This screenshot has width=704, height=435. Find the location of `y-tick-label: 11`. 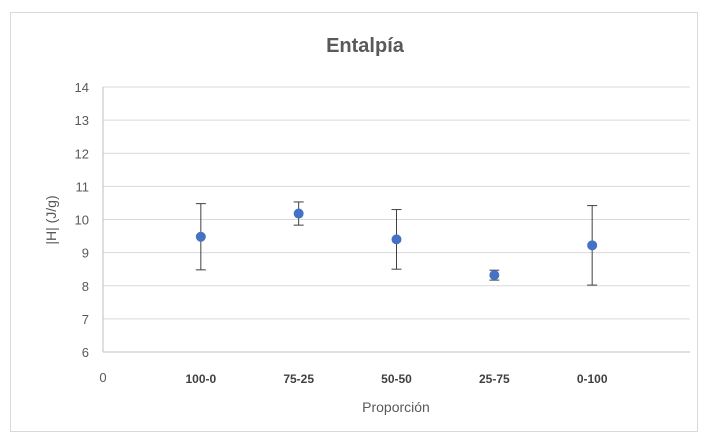

y-tick-label: 11 is located at coordinates (83, 186).